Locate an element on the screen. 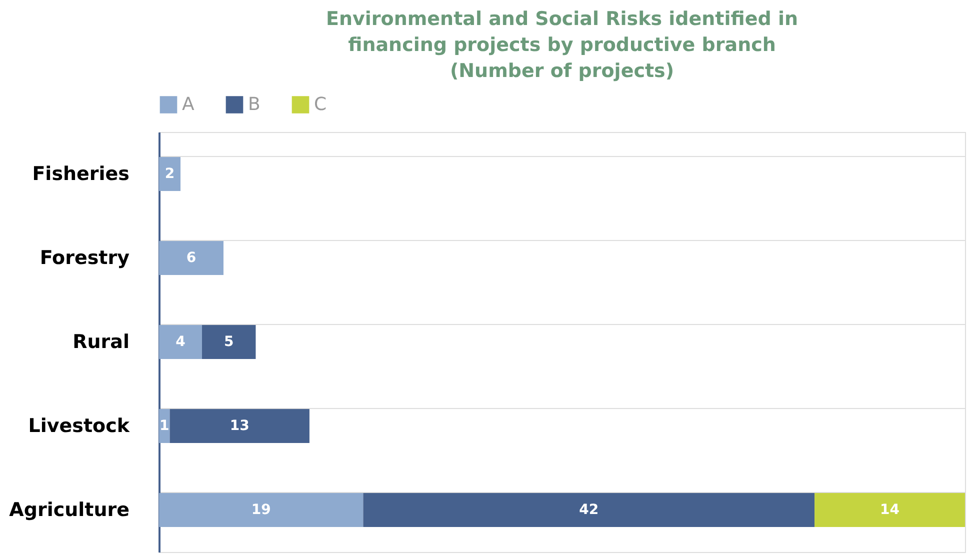 The height and width of the screenshot is (554, 967). y-tick-label: Forestry is located at coordinates (85, 258).